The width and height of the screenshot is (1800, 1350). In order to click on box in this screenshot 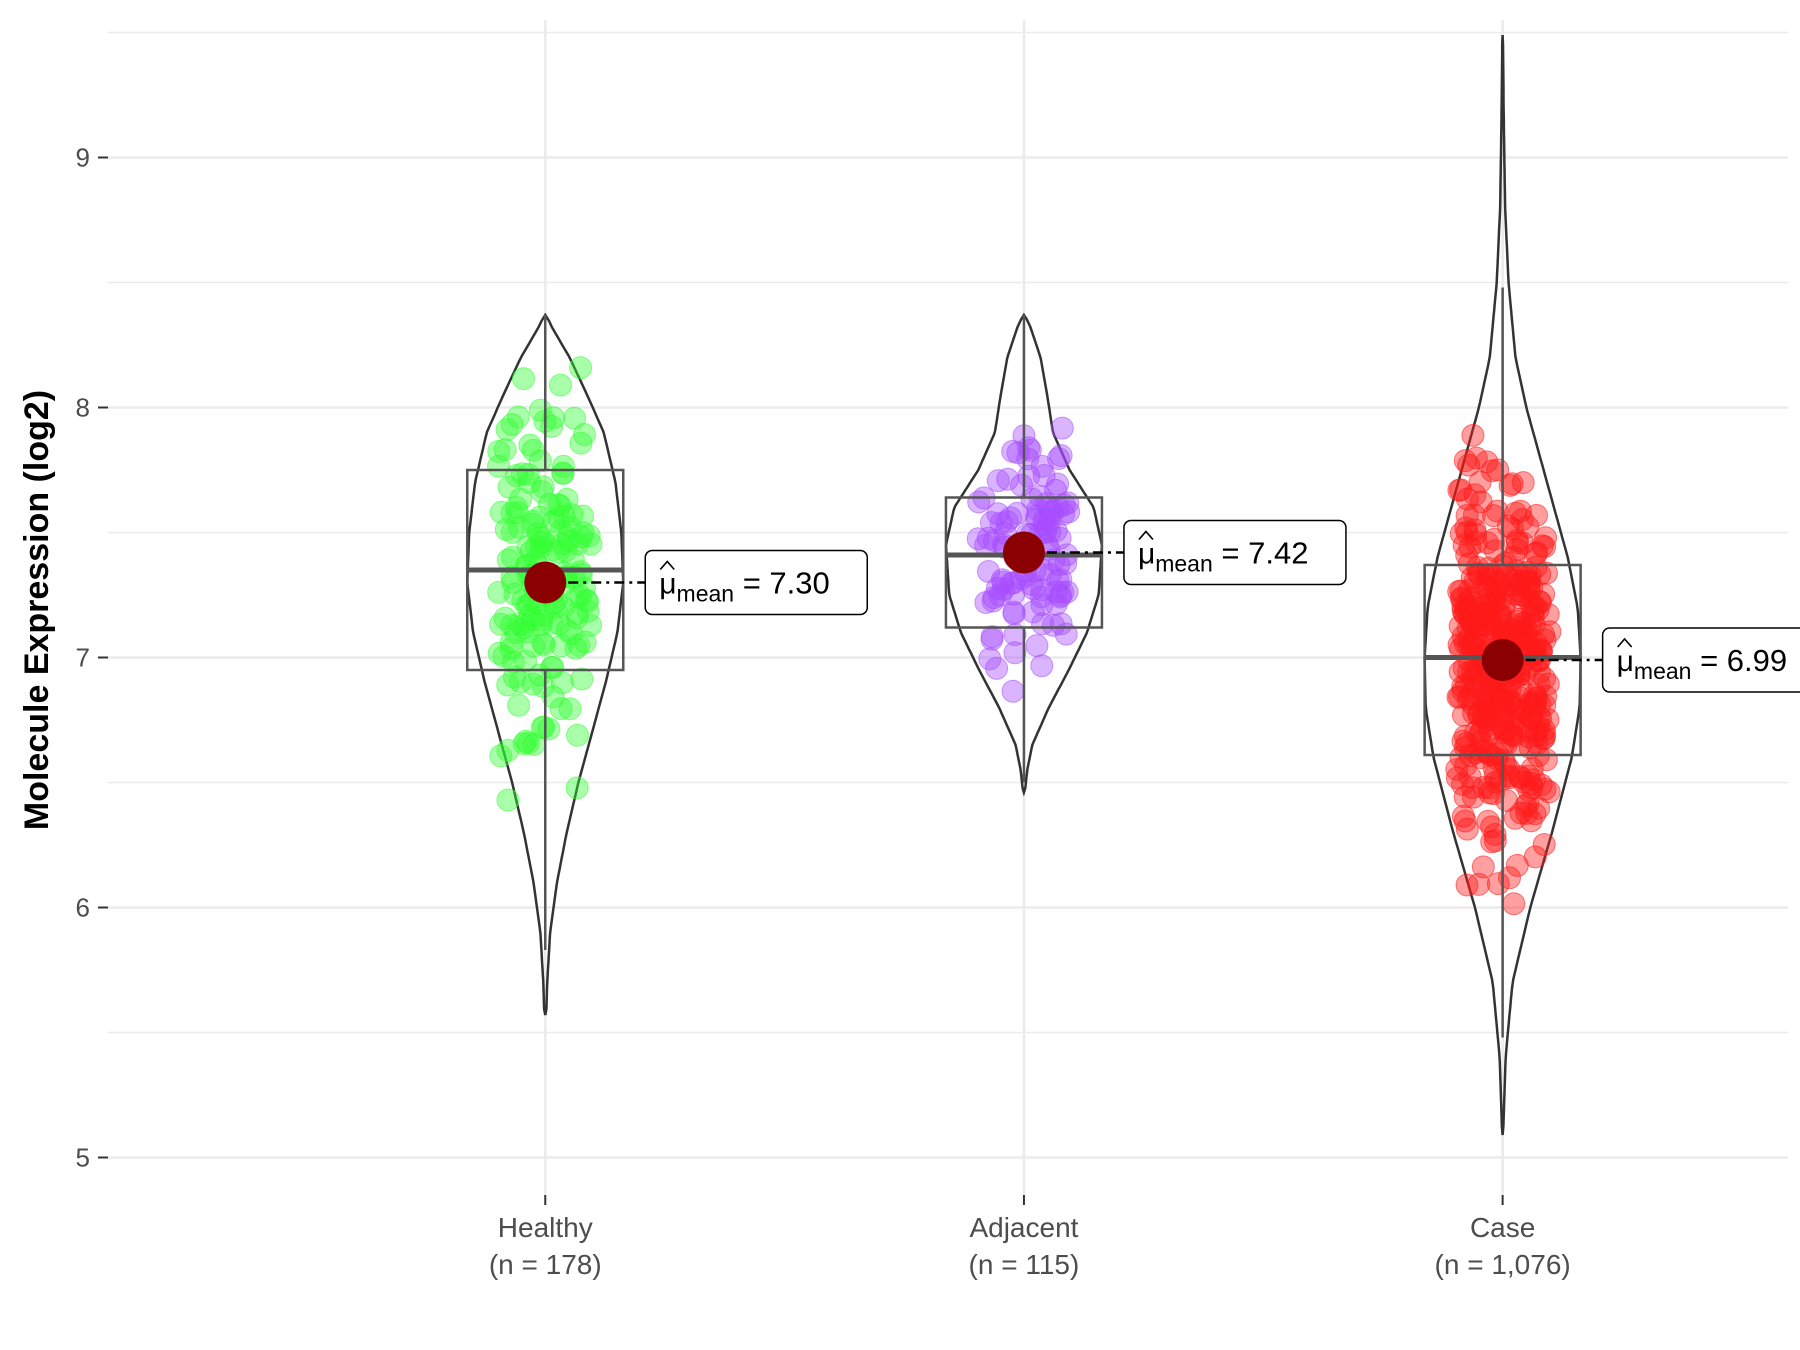, I will do `click(1024, 562)`.